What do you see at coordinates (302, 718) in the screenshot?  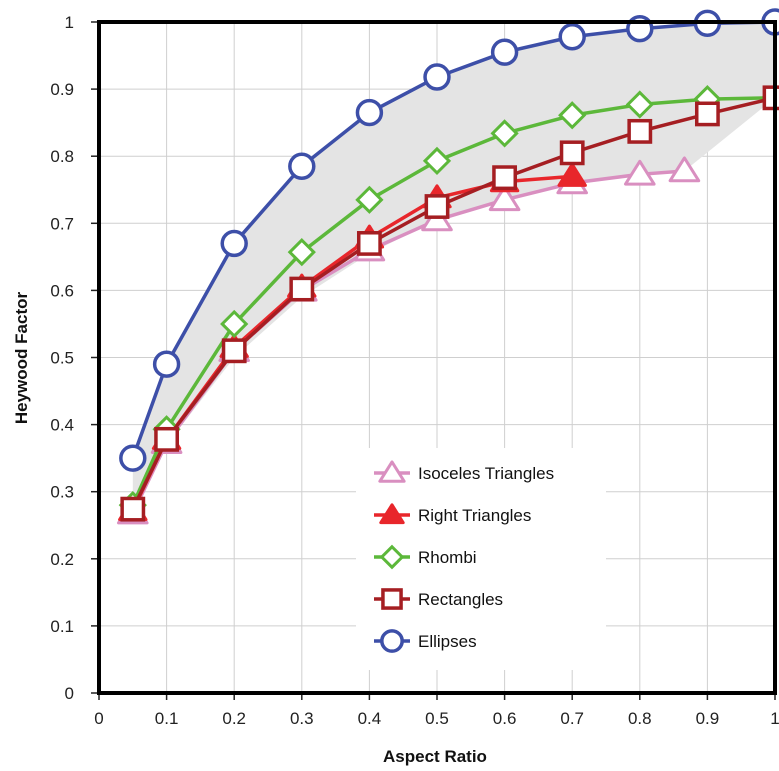 I see `x-tick-label: 0.3` at bounding box center [302, 718].